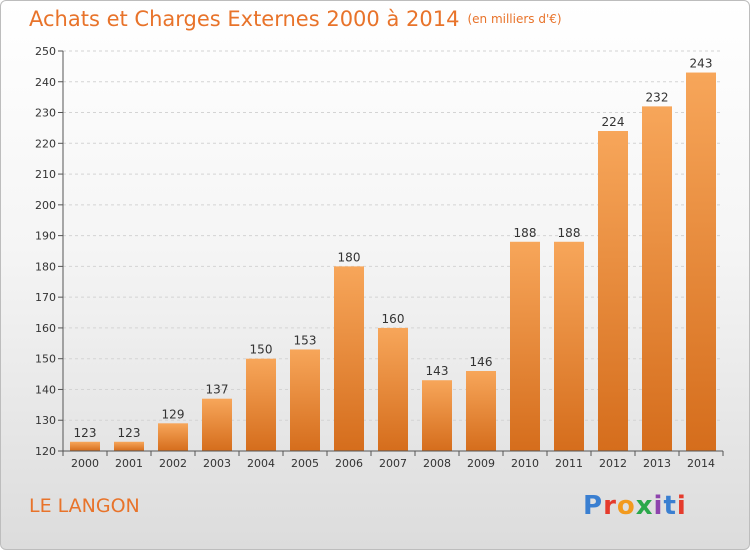  I want to click on x-tick-label: 2009, so click(481, 463).